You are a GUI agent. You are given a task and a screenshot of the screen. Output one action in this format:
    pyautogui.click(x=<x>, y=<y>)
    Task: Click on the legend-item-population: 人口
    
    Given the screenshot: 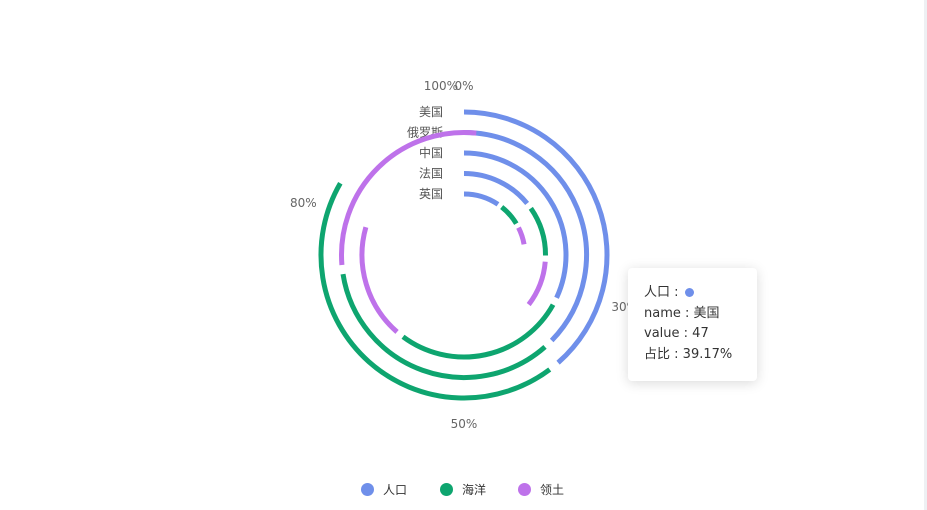 What is the action you would take?
    pyautogui.click(x=384, y=489)
    